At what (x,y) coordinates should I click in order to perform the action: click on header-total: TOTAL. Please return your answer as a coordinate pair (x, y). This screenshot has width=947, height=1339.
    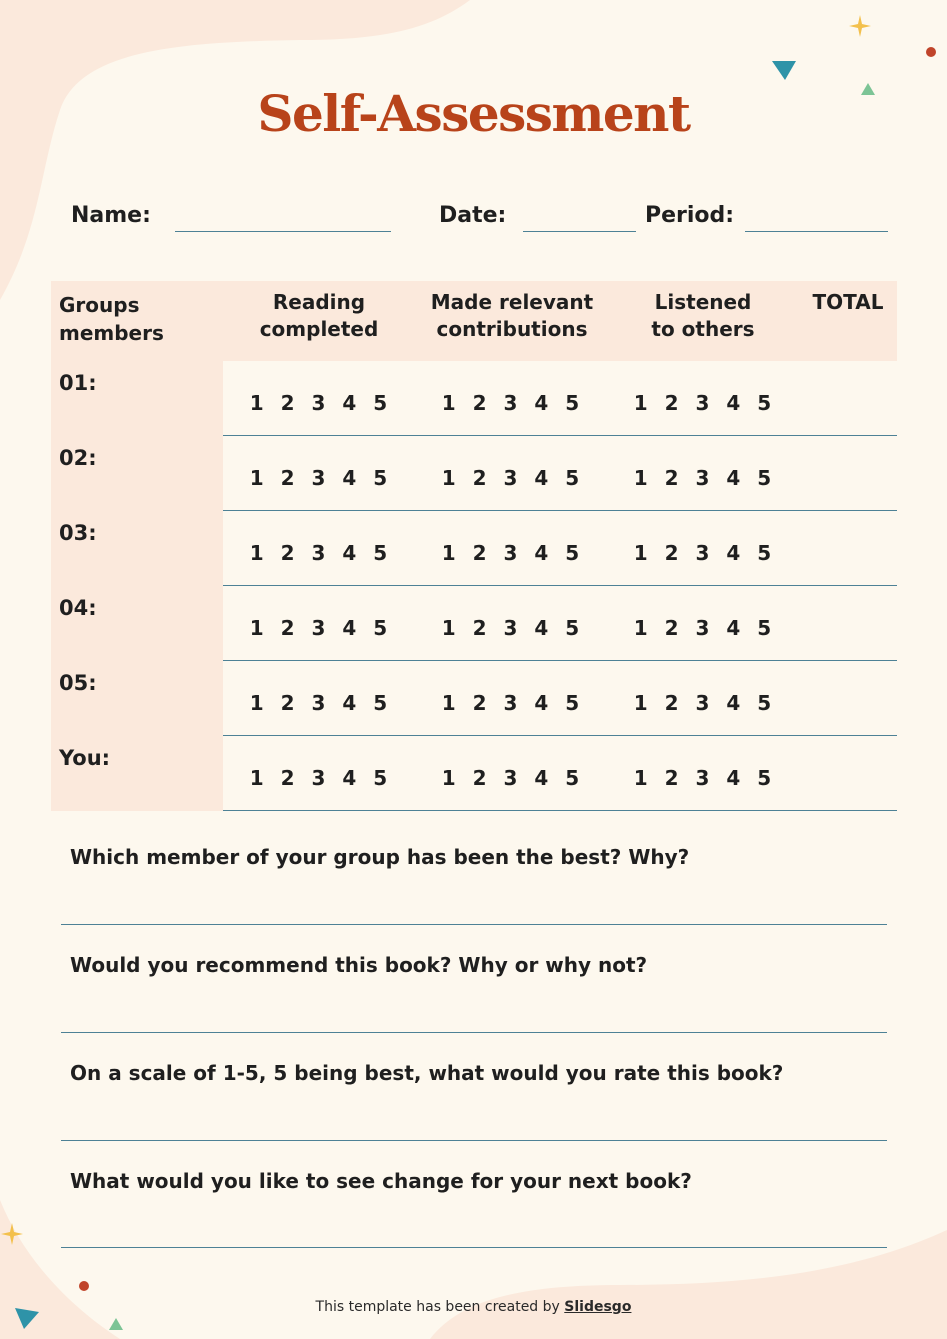
    Looking at the image, I should click on (848, 302).